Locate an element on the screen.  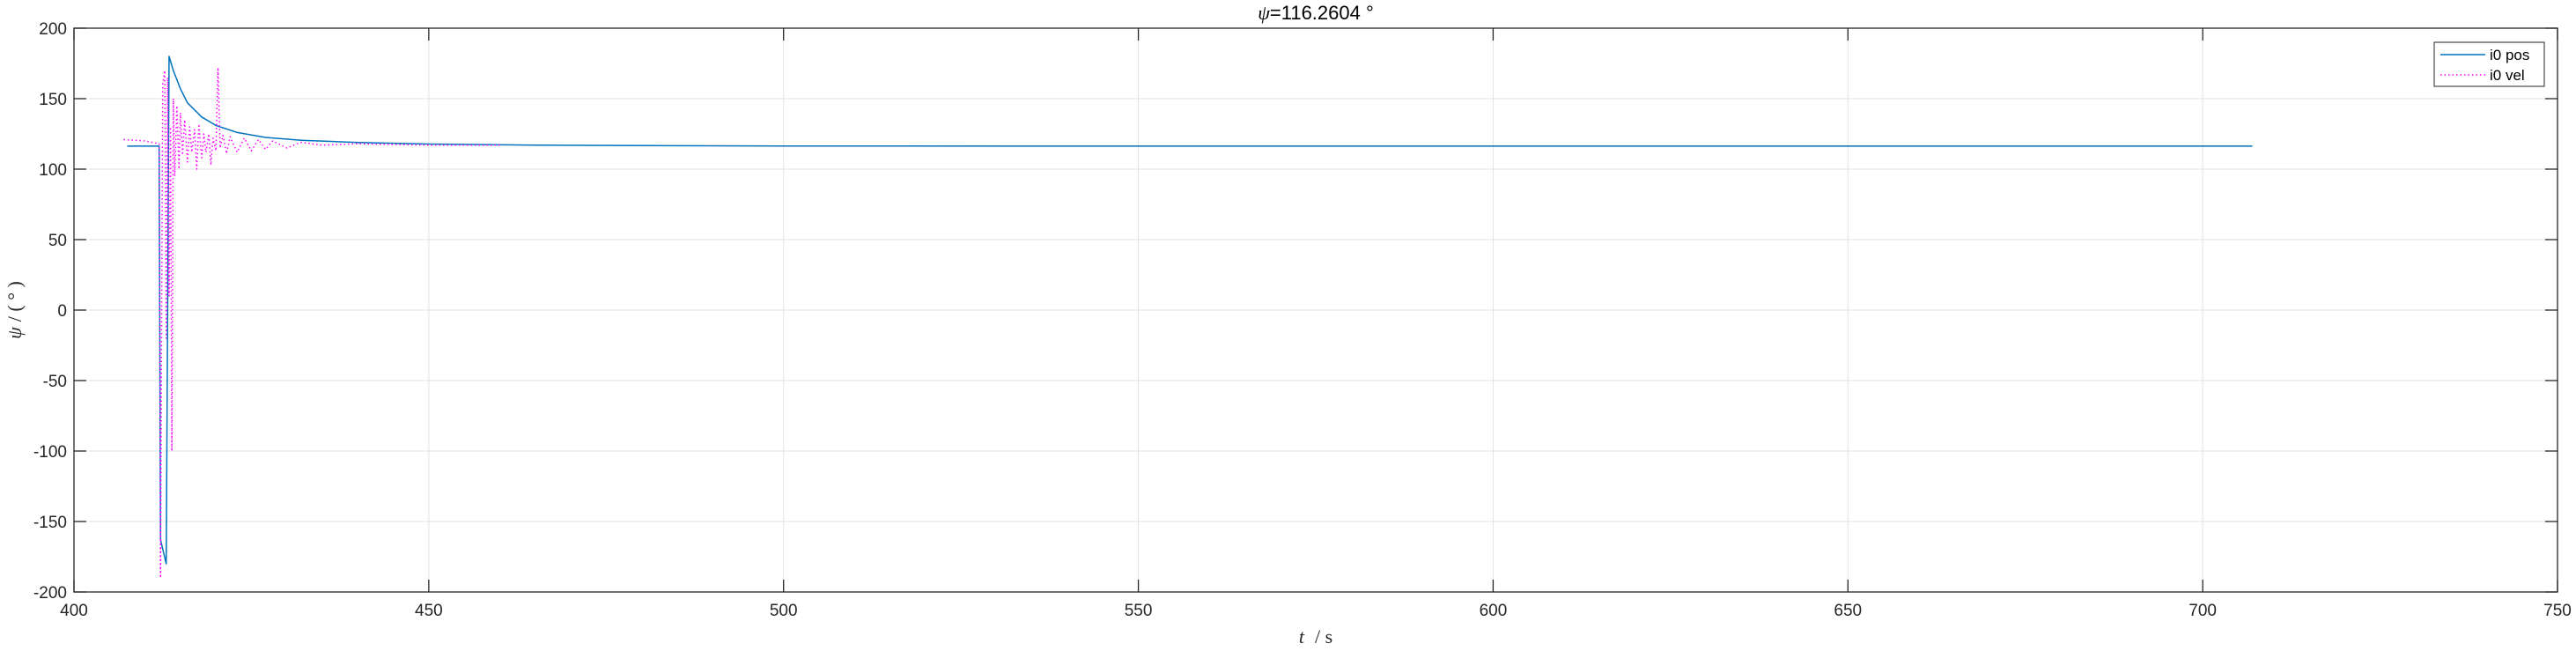
x-tick-label: 750 is located at coordinates (2557, 611).